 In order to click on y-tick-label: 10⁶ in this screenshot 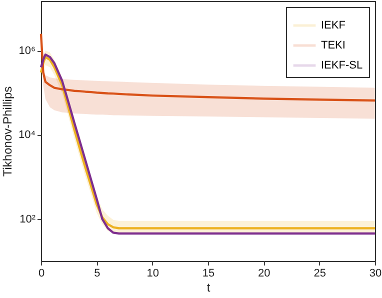, I will do `click(27, 51)`.